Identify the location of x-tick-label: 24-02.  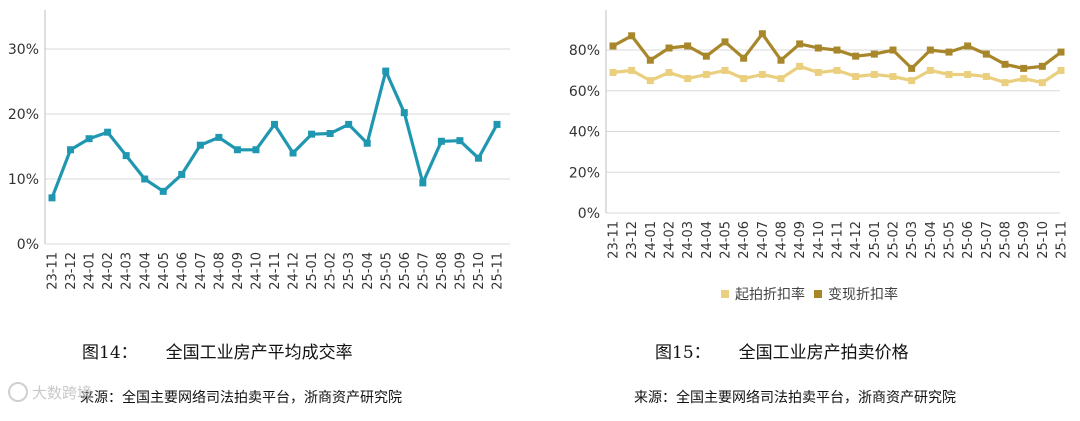
(670, 240).